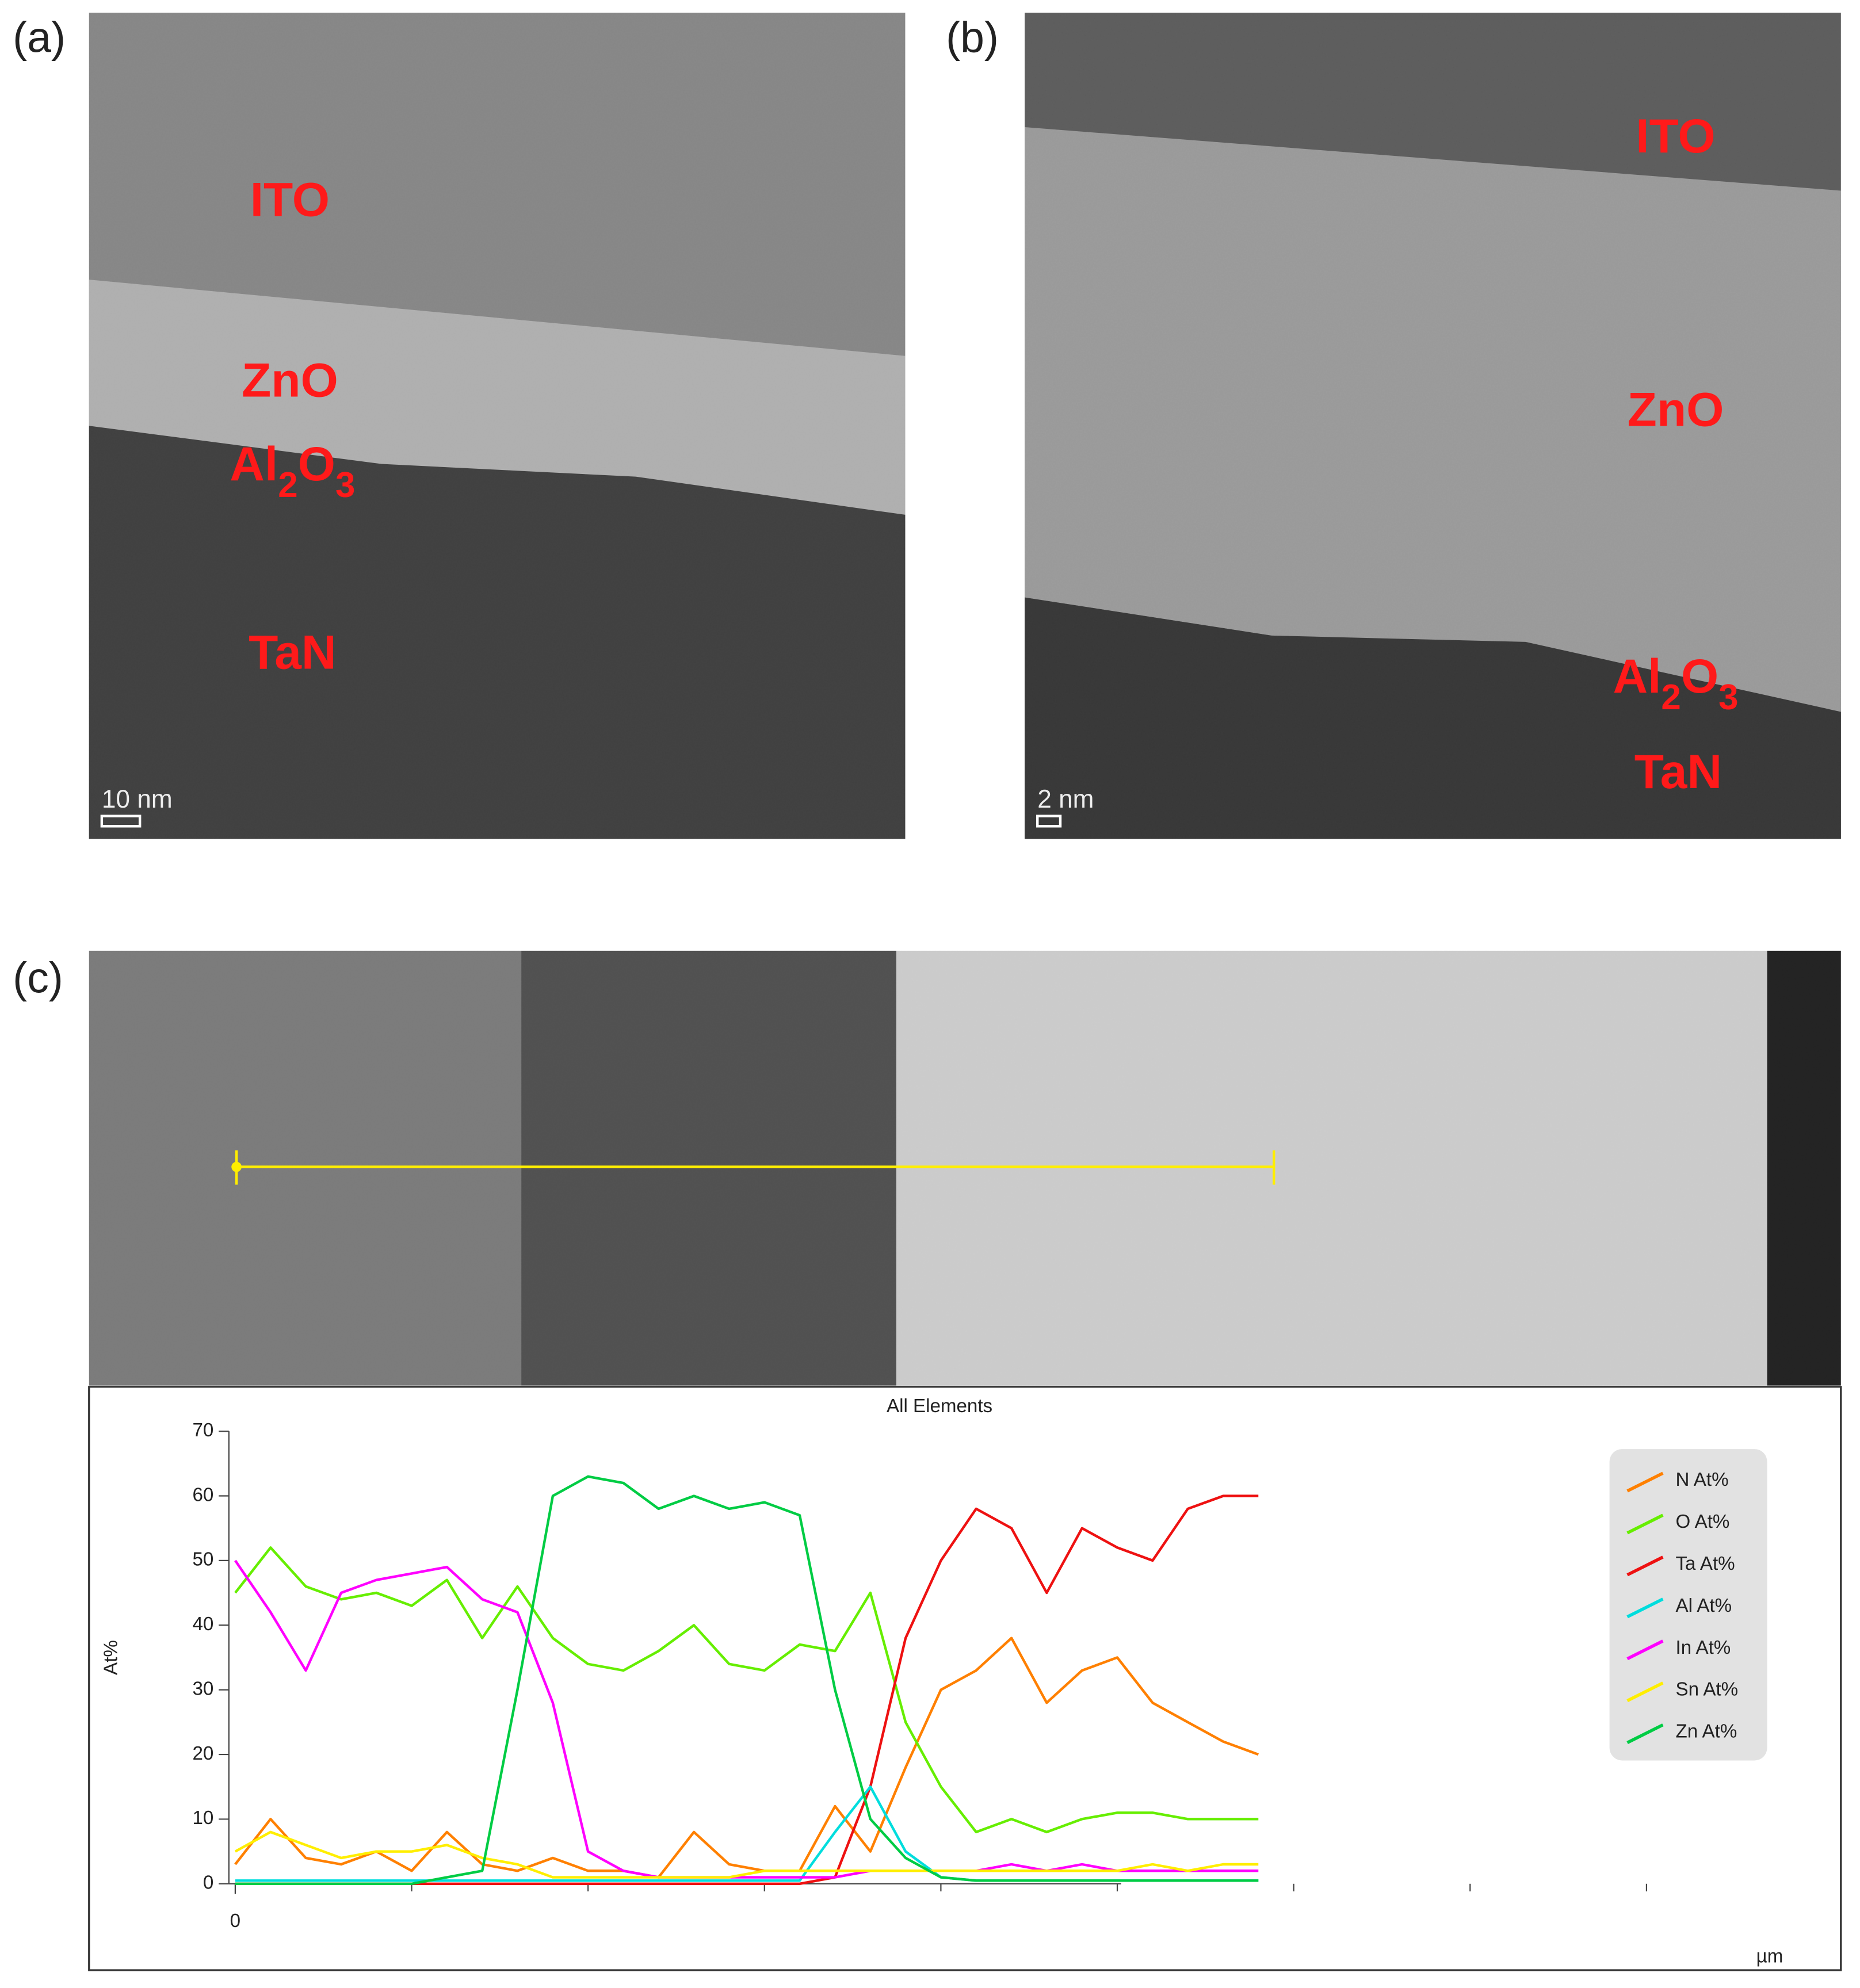 The height and width of the screenshot is (1988, 1860). Describe the element at coordinates (203, 1495) in the screenshot. I see `y-tick-label: 60` at that location.